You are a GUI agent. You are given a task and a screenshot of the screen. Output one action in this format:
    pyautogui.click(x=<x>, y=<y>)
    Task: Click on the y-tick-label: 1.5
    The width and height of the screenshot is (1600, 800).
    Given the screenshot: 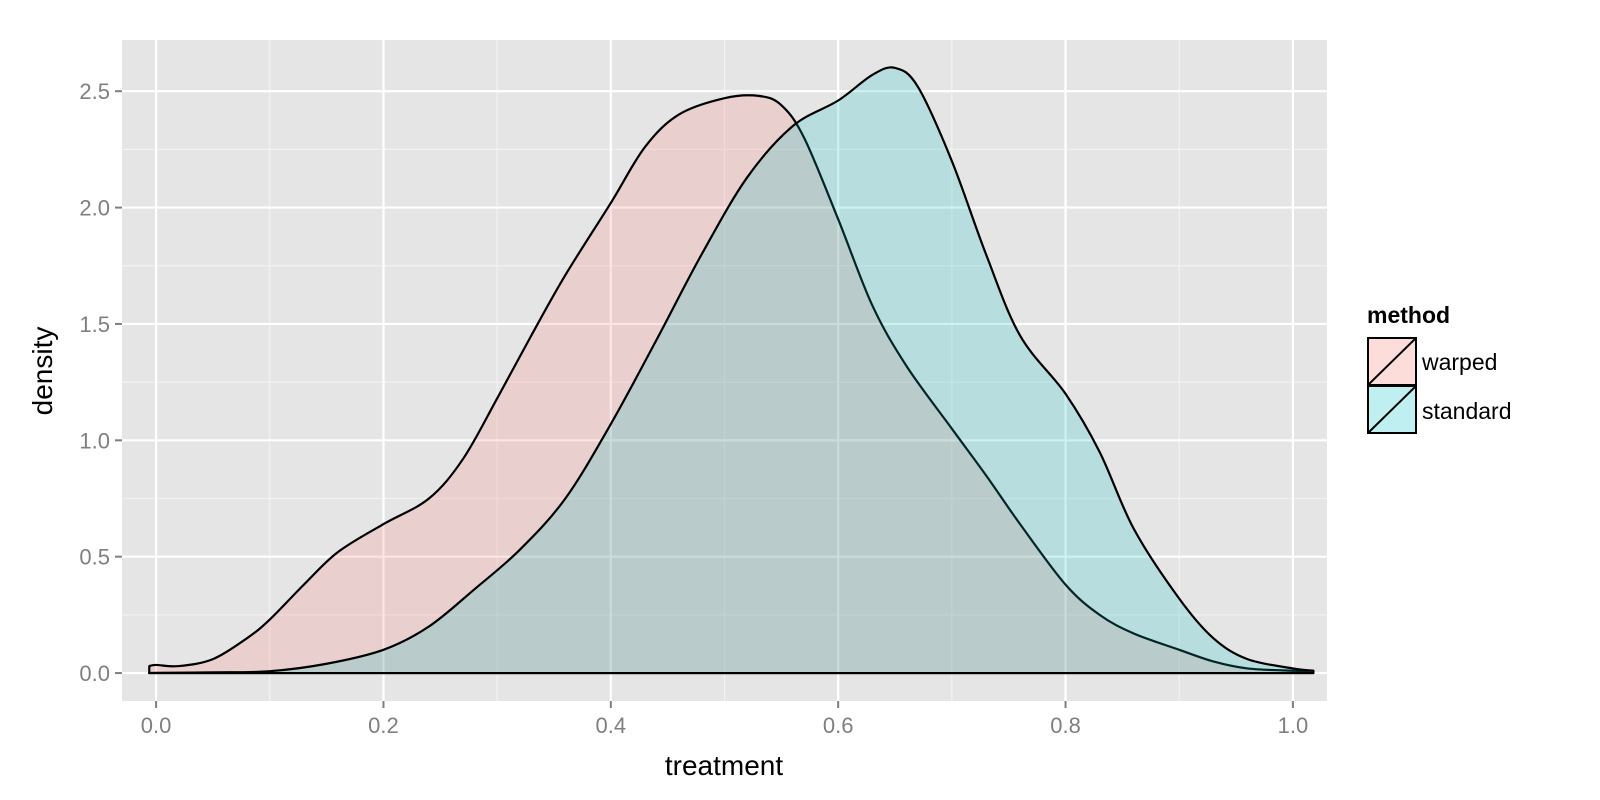 What is the action you would take?
    pyautogui.click(x=94, y=324)
    